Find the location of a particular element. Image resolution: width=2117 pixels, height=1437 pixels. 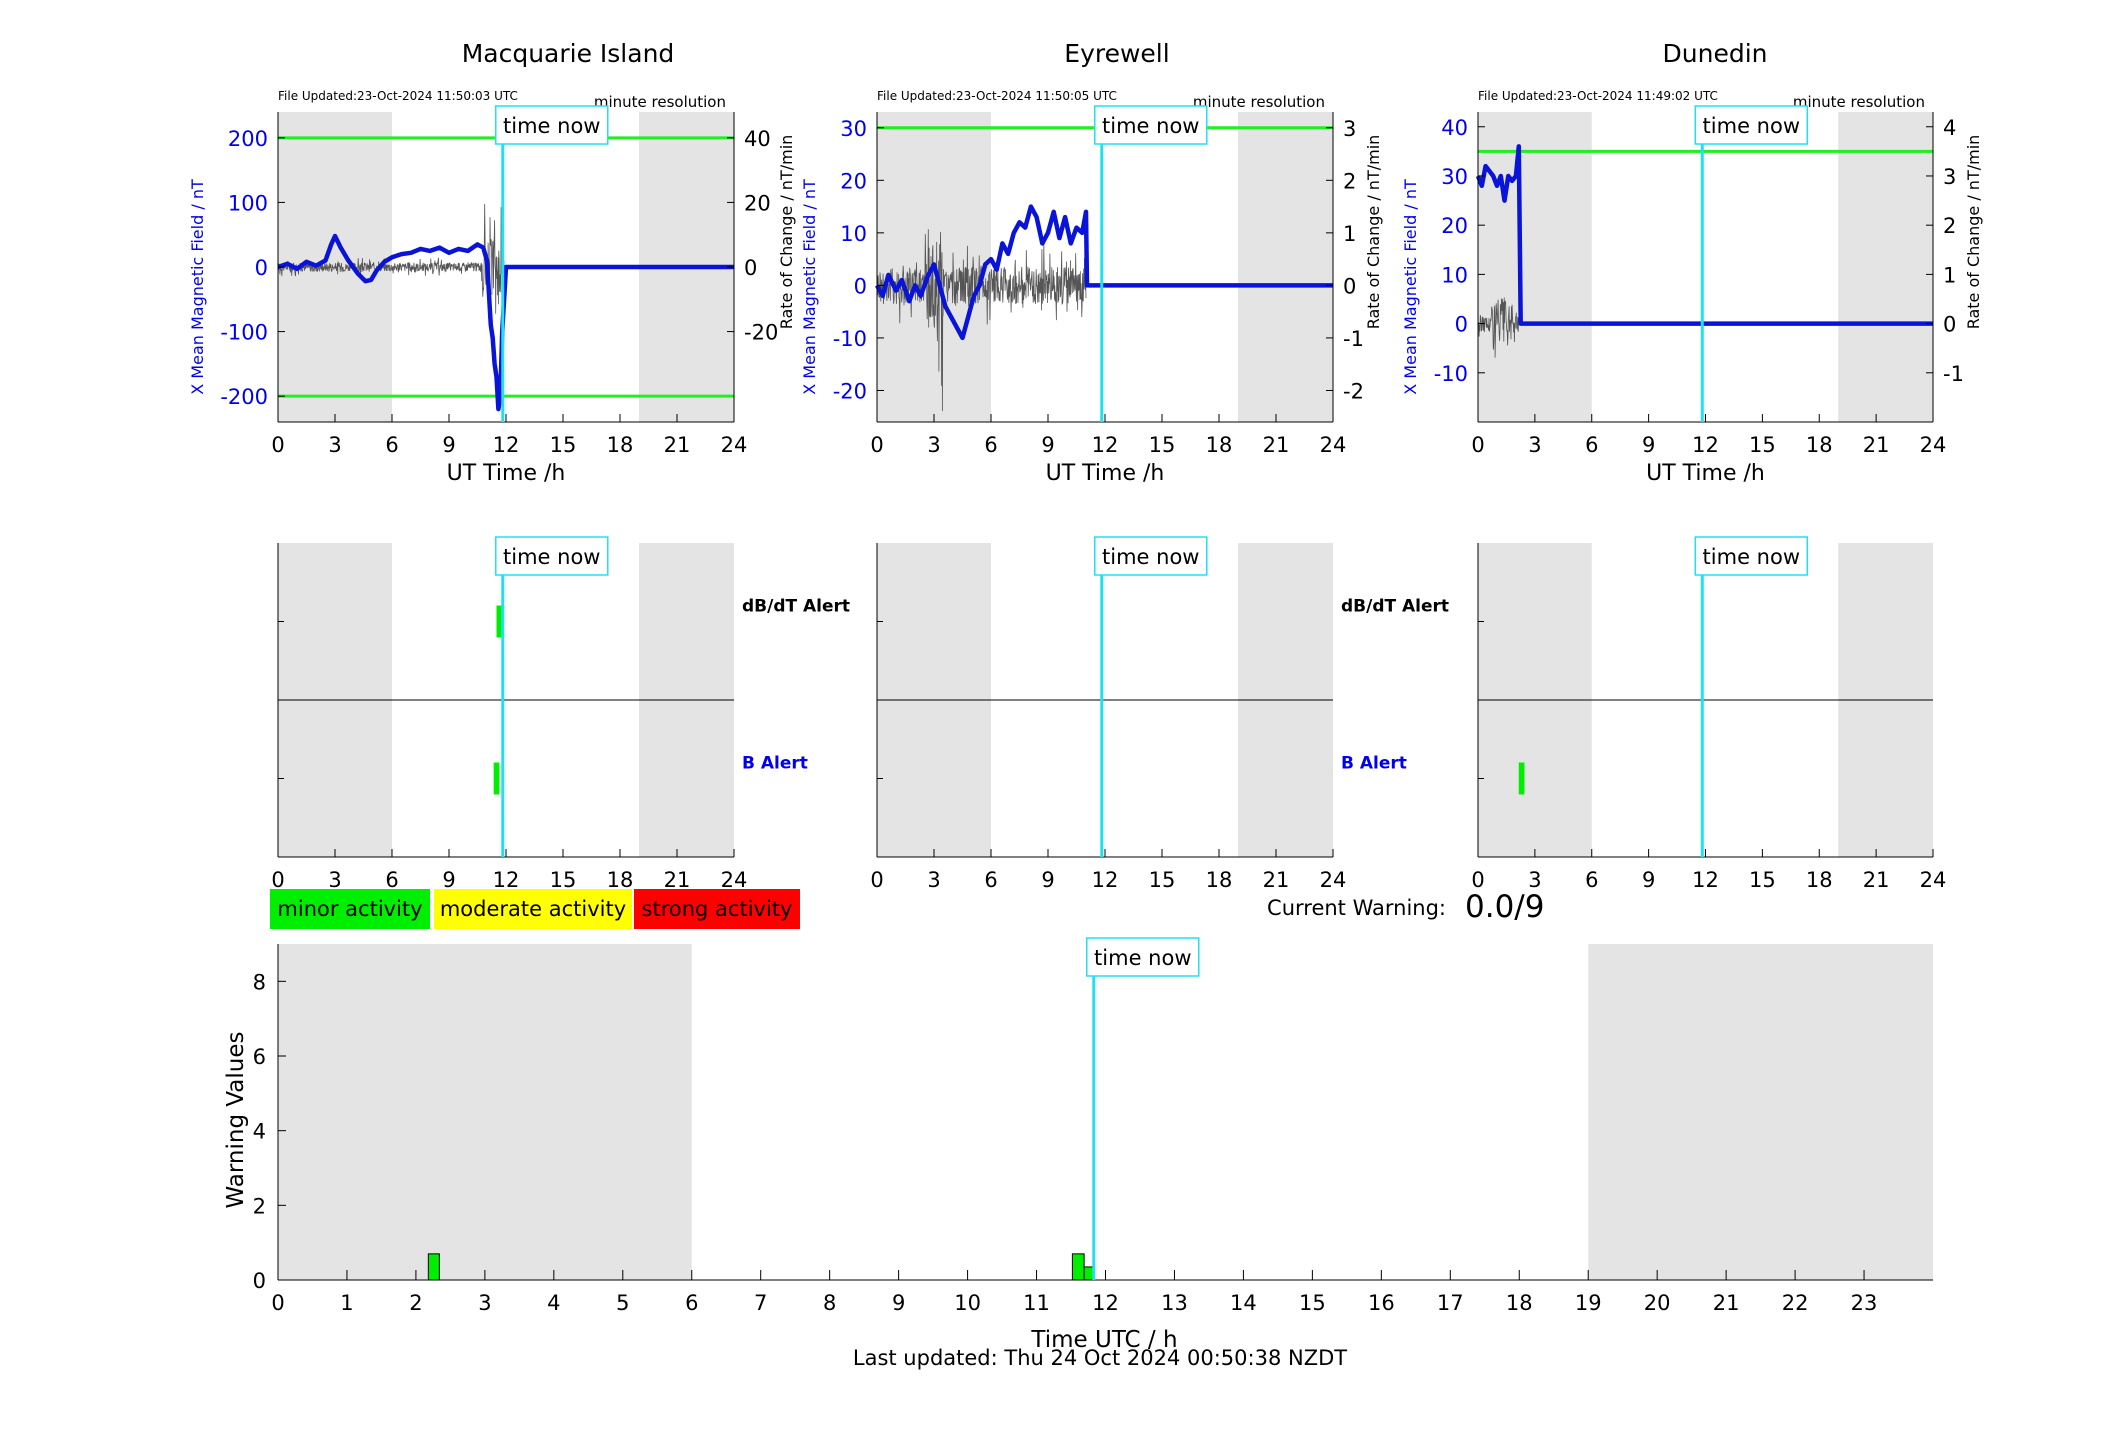

rate-of-change-trace is located at coordinates (1498, 327).